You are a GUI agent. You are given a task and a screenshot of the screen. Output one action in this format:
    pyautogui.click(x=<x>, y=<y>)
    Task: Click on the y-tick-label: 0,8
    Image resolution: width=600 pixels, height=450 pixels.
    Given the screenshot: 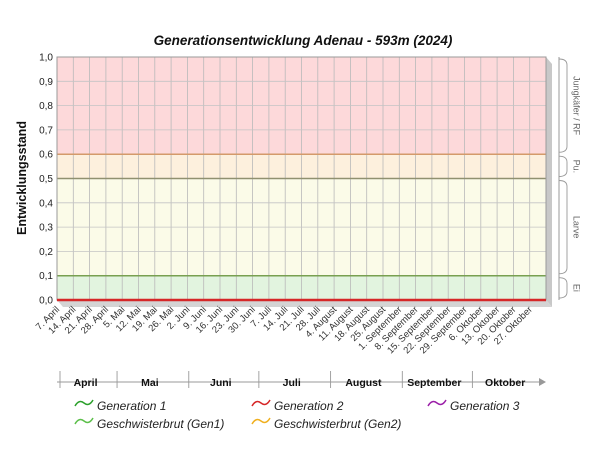 What is the action you would take?
    pyautogui.click(x=46, y=106)
    